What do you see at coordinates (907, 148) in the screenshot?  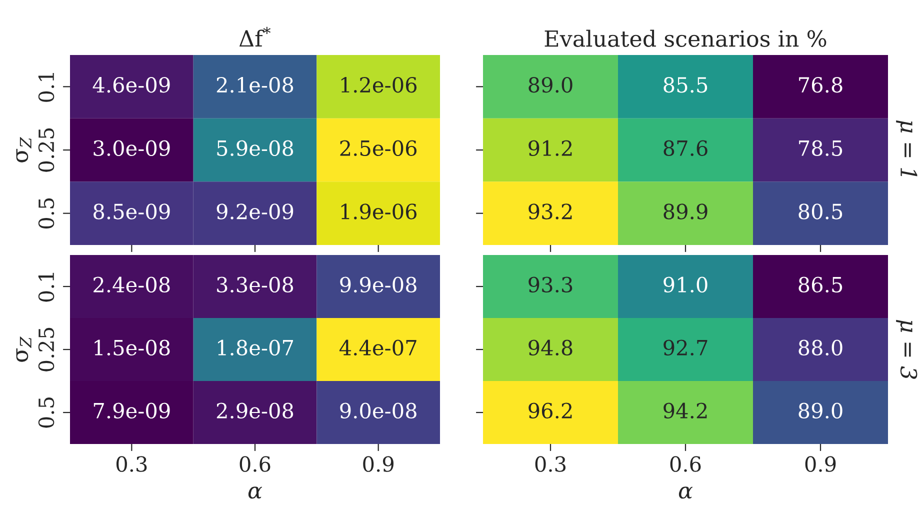 I see `y2-axis-title: μ = 1` at bounding box center [907, 148].